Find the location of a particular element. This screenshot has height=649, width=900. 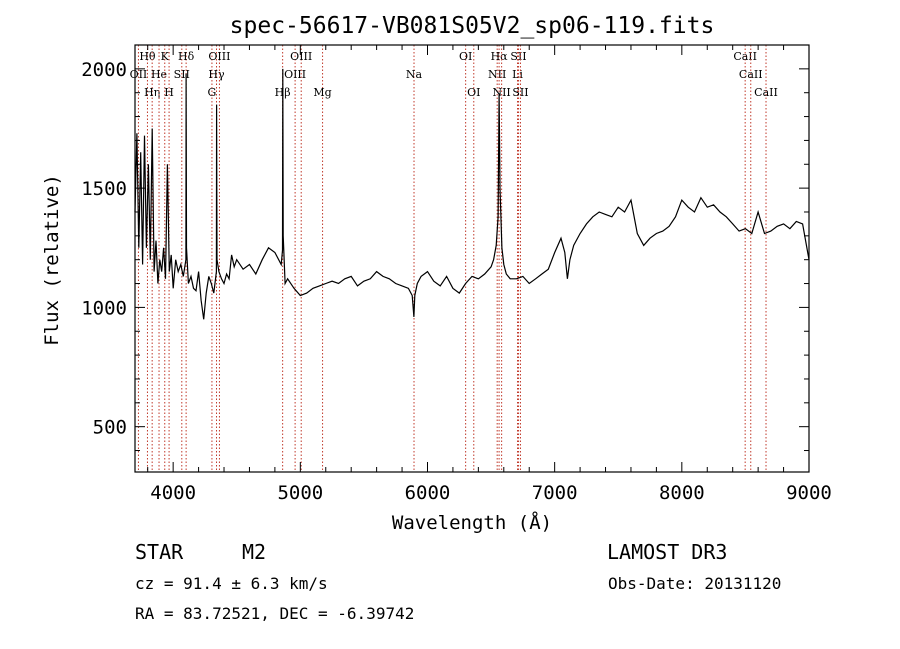

line-label: Hη is located at coordinates (152, 92).